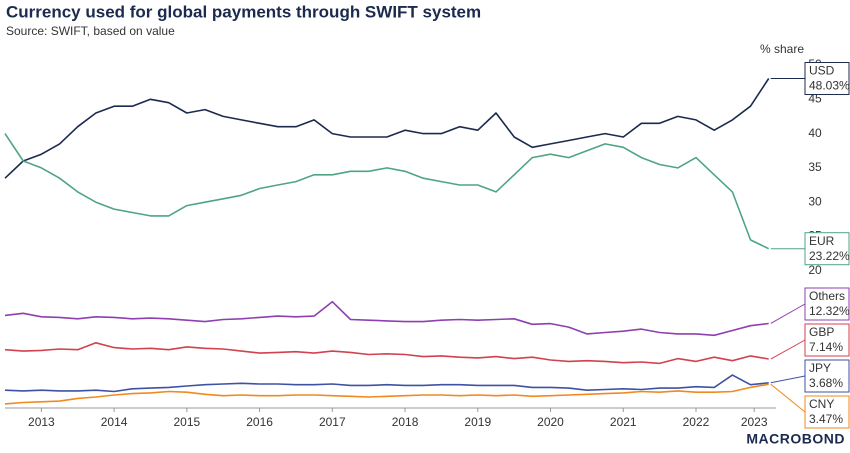  I want to click on chart-subtitle: Source: SWIFT, based on value, so click(90, 31).